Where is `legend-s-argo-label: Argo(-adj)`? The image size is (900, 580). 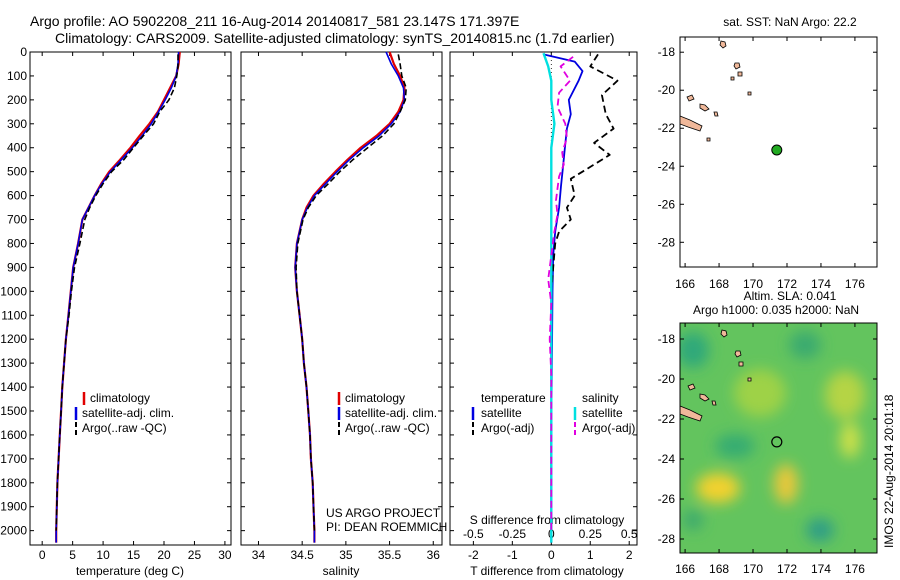 legend-s-argo-label: Argo(-adj) is located at coordinates (608, 428).